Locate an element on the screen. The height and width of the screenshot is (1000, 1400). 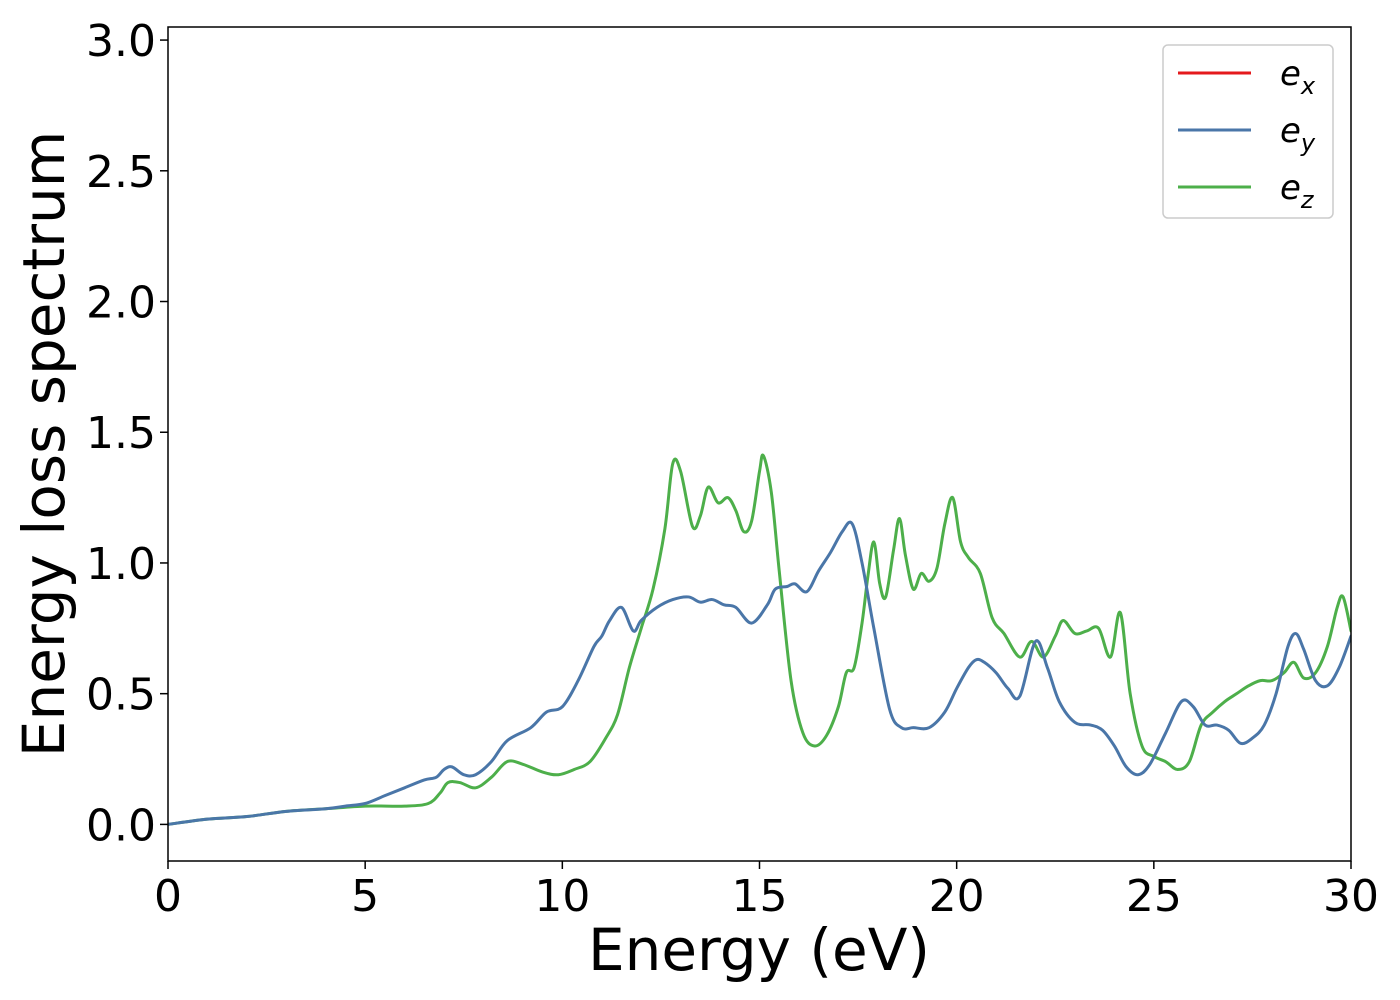
y-tick-label: 1.0 is located at coordinates (121, 564).